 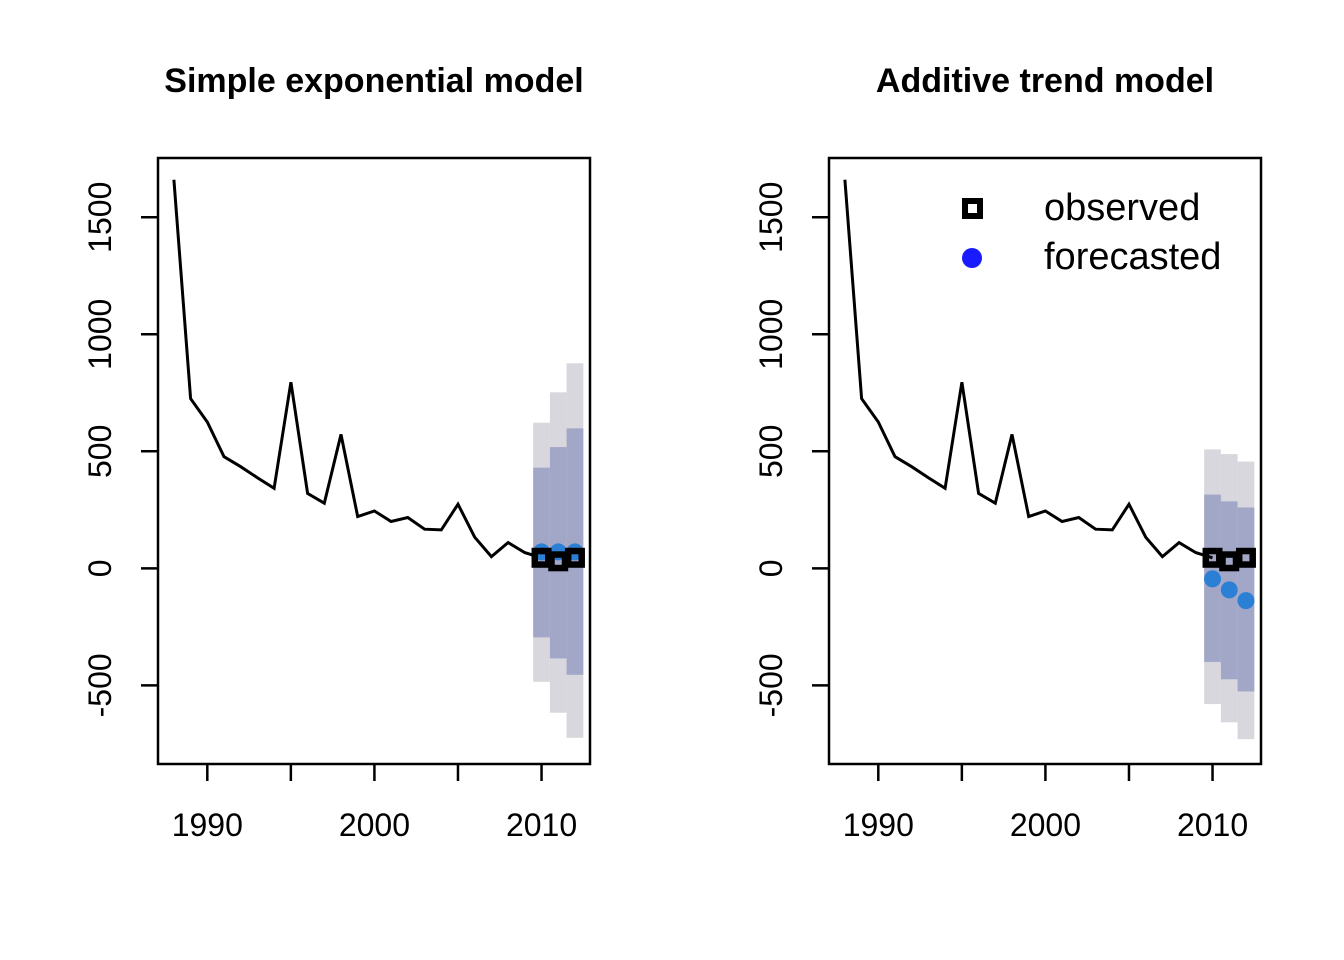 What do you see at coordinates (1122, 208) in the screenshot?
I see `legend-label-observed: observed` at bounding box center [1122, 208].